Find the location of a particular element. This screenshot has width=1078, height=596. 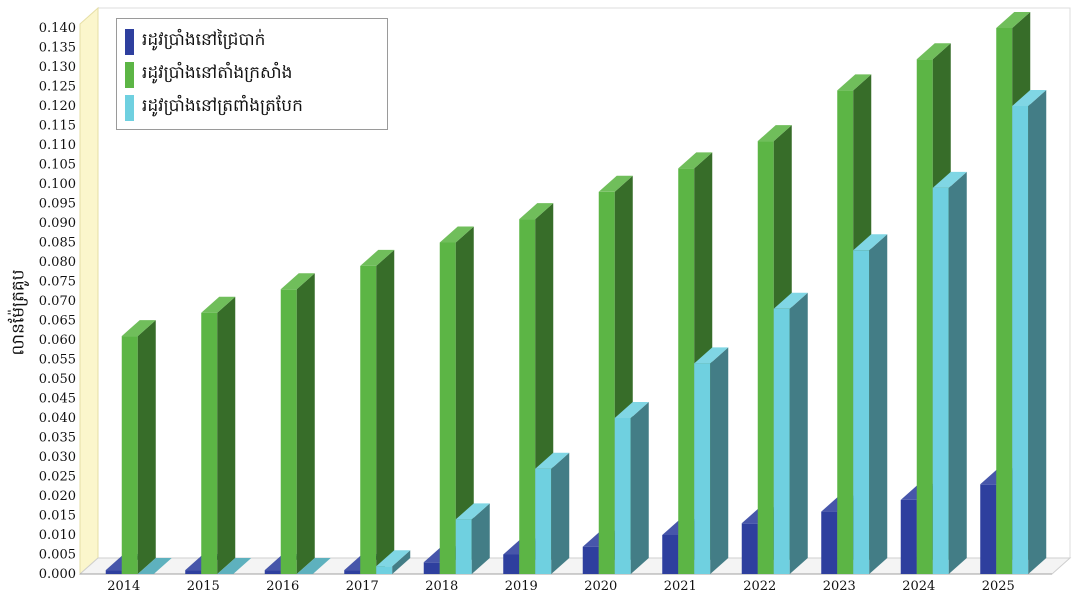

y-tick-label: 0.045 is located at coordinates (57, 399).